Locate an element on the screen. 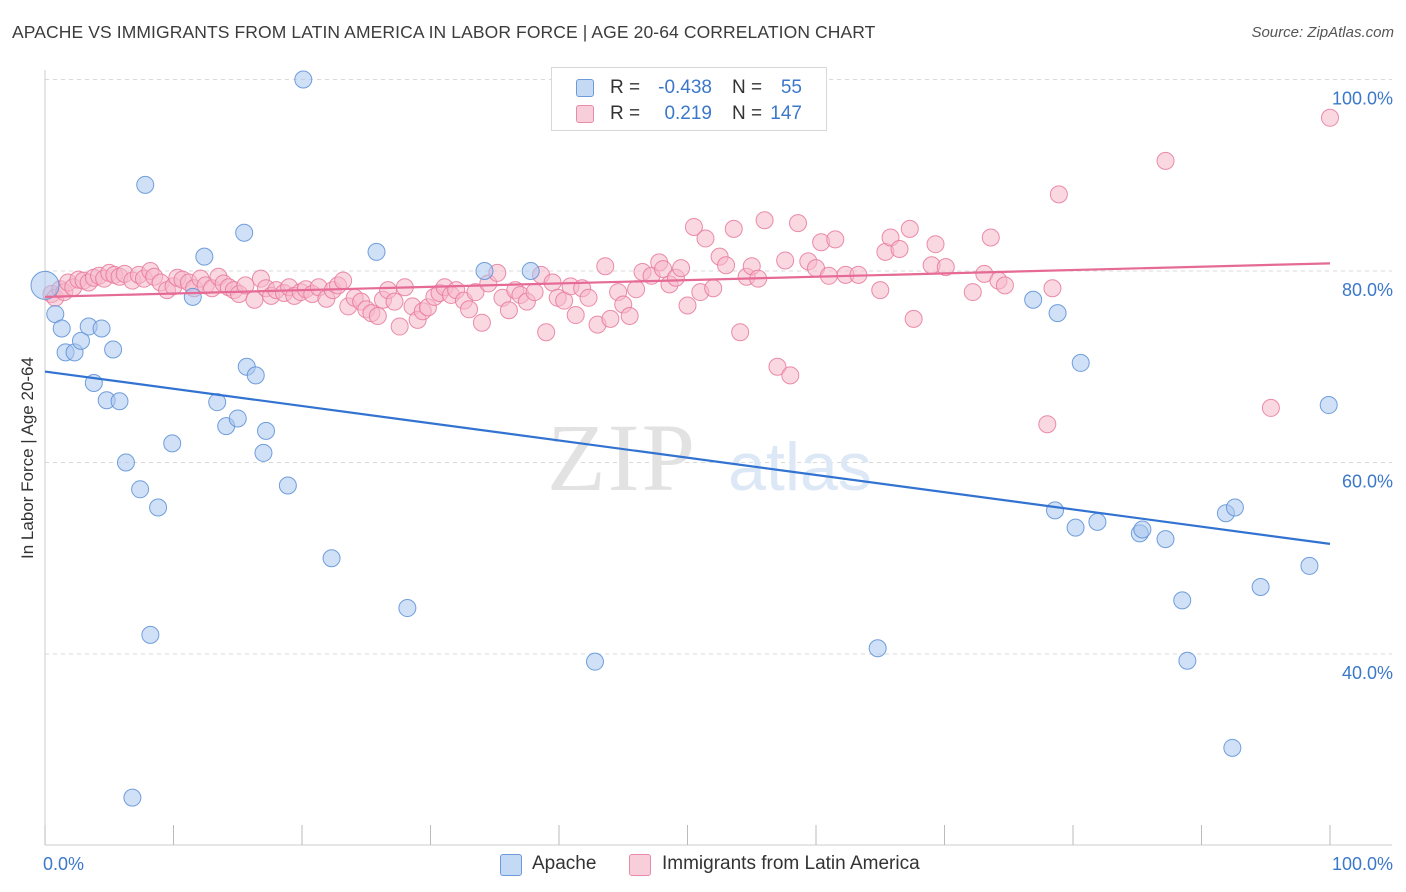 This screenshot has height=892, width=1406. correlation-legend: R = -0.438 N = 55 R = 0.219 N = 147 is located at coordinates (689, 99).